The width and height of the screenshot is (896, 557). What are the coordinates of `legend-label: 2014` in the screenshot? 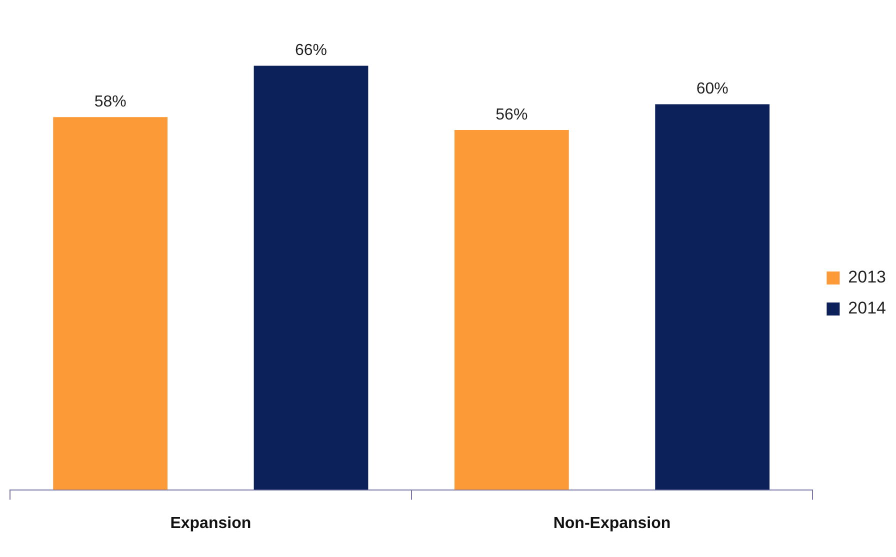 It's located at (867, 308).